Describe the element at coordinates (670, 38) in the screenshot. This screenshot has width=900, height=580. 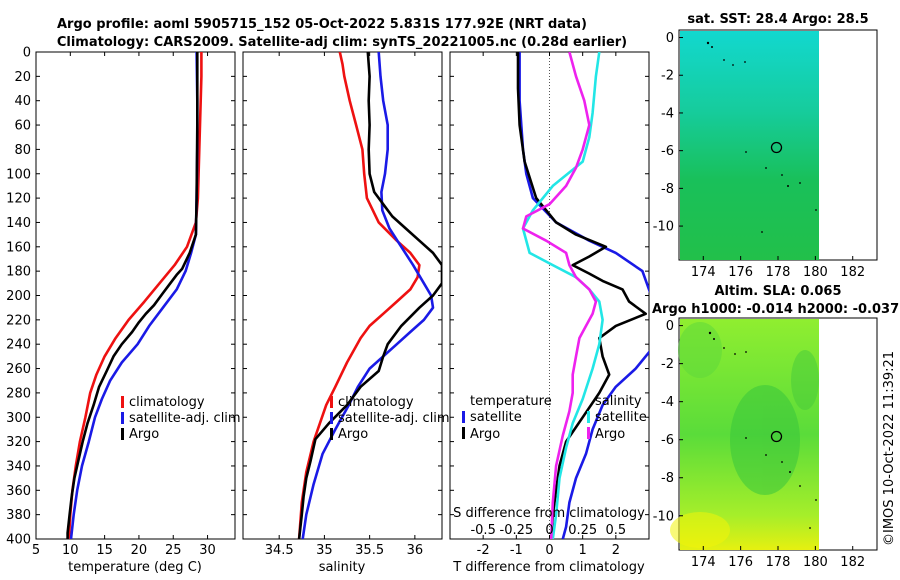
I see `map-y-tick-label: 0` at that location.